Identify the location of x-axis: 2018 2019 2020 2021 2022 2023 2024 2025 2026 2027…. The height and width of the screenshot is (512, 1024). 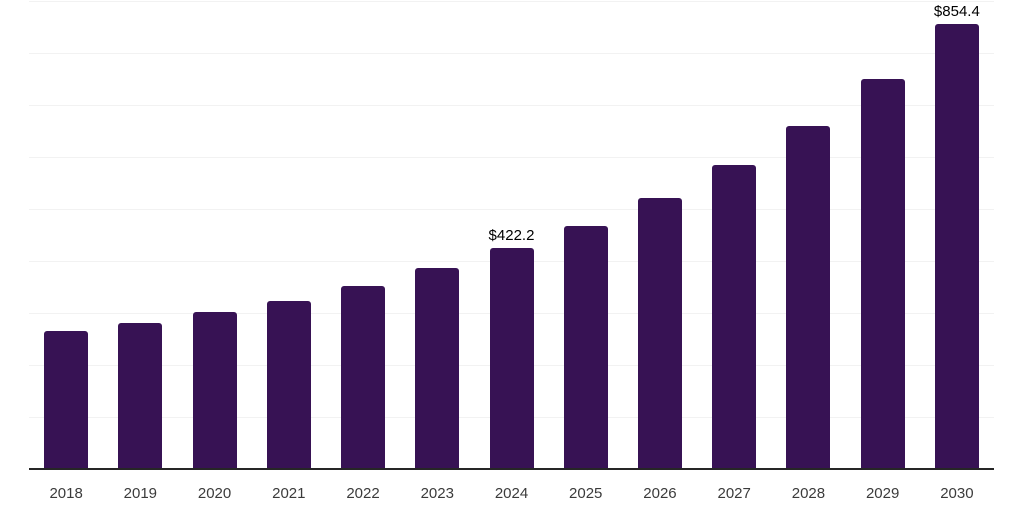
(511, 491).